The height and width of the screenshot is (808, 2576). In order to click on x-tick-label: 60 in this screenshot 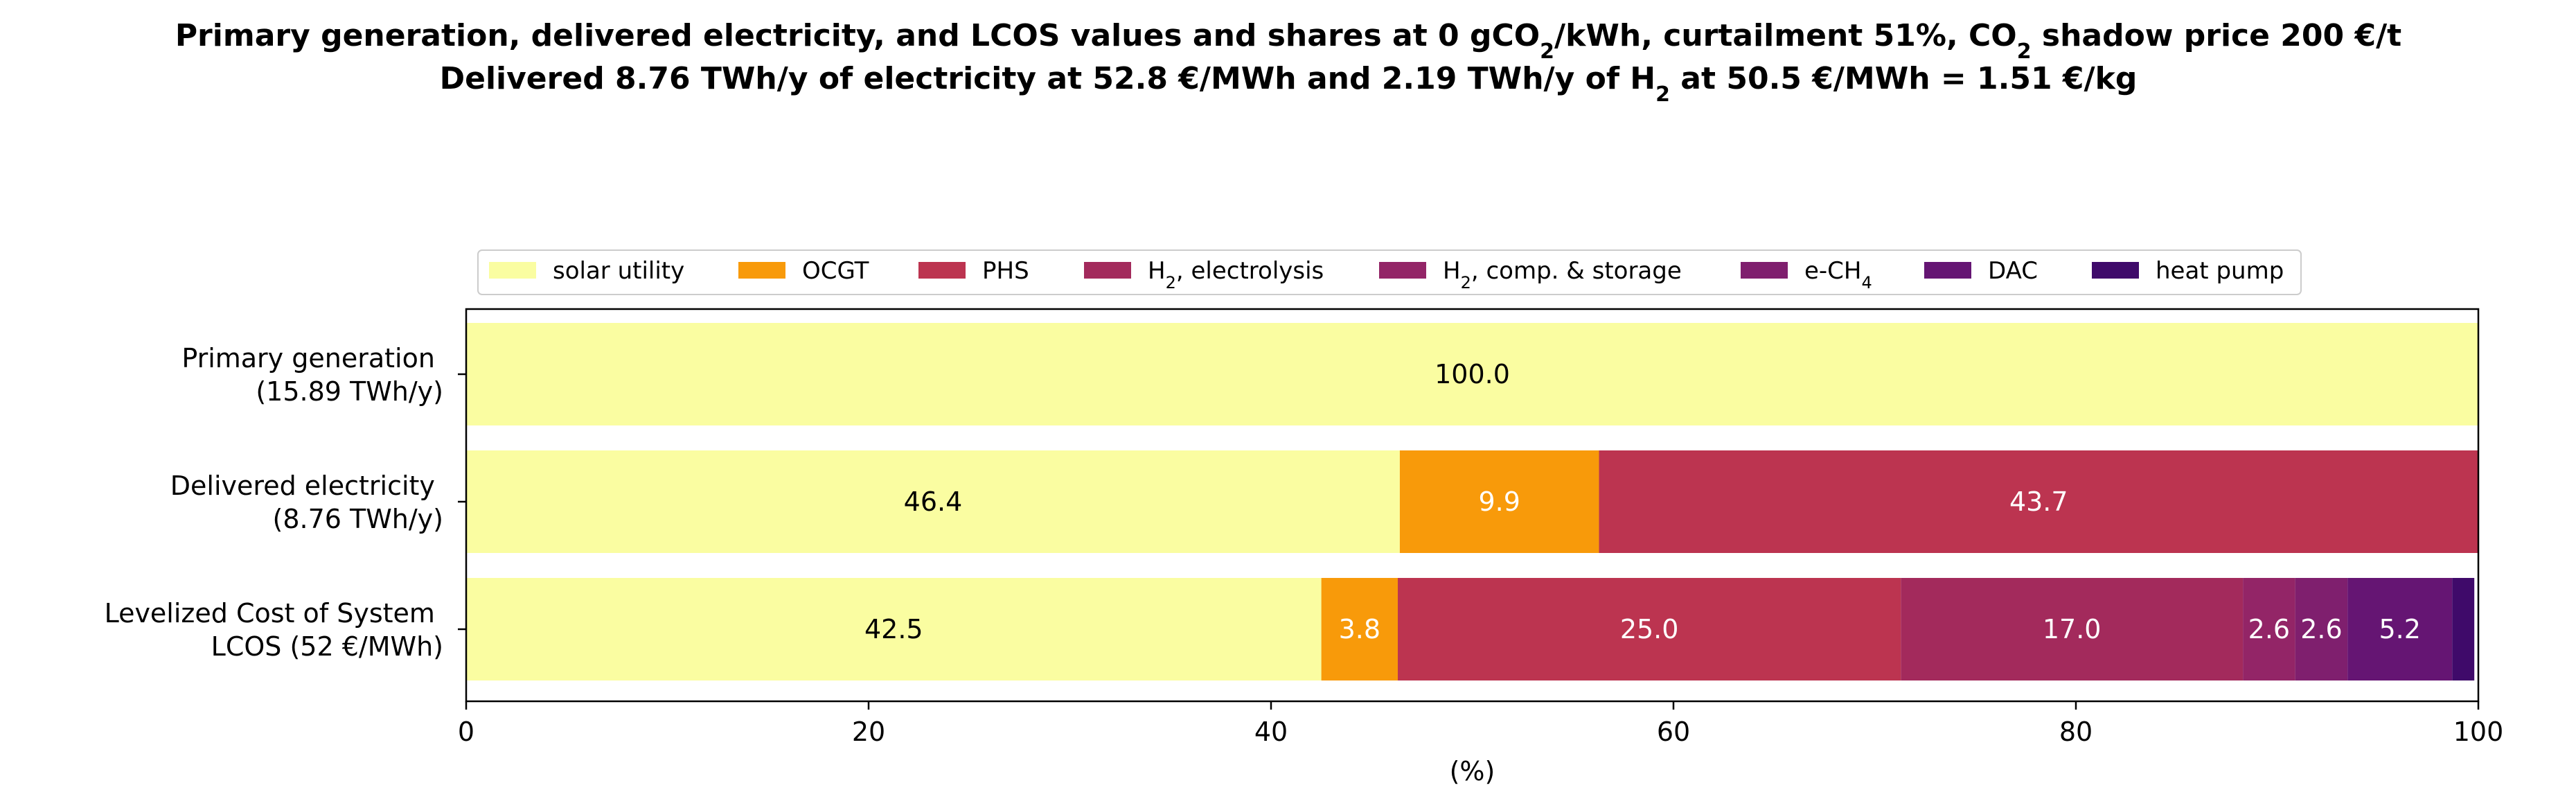, I will do `click(1673, 732)`.